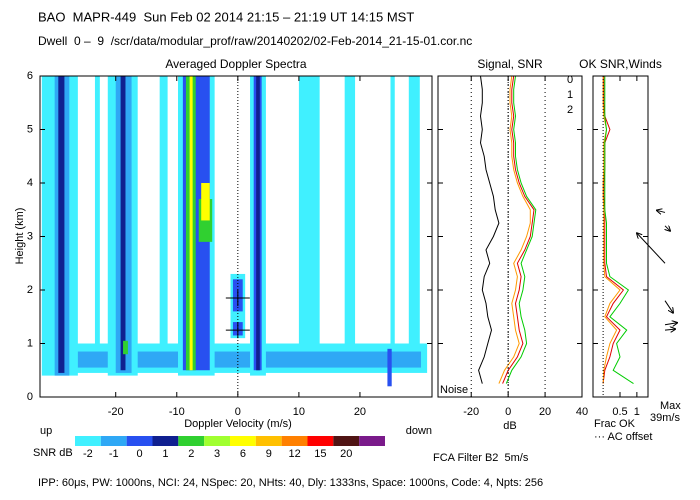  I want to click on y-axis-title: Height (km), so click(20, 236).